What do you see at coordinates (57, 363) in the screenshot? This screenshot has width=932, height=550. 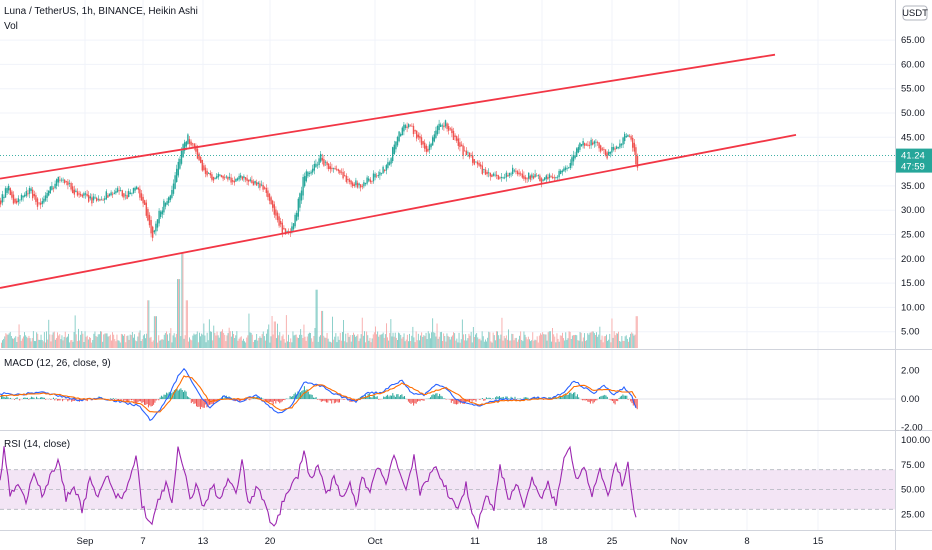 I see `macd-label: MACD (12, 26, close, 9)` at bounding box center [57, 363].